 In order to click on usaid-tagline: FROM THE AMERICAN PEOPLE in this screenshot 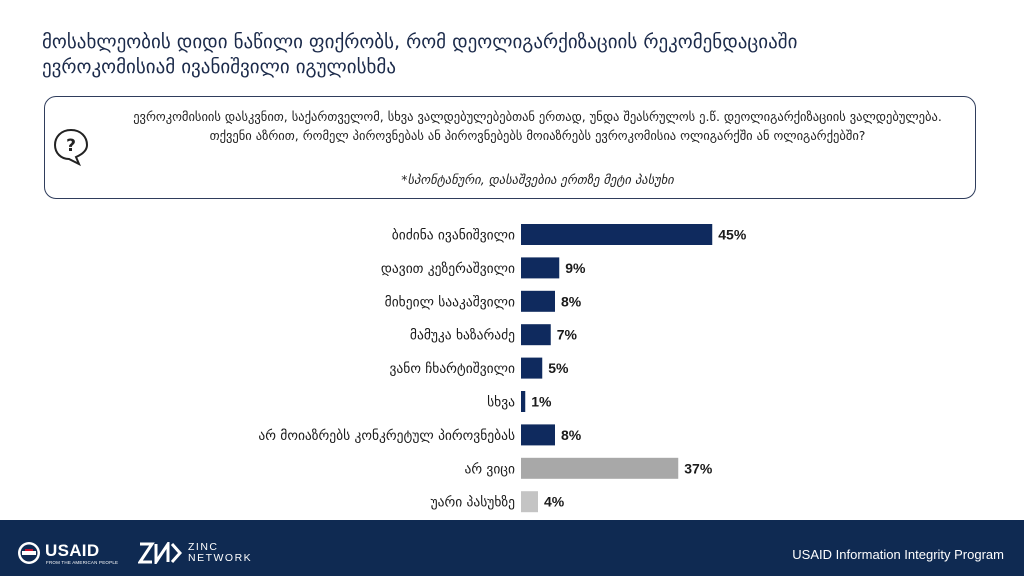, I will do `click(82, 562)`.